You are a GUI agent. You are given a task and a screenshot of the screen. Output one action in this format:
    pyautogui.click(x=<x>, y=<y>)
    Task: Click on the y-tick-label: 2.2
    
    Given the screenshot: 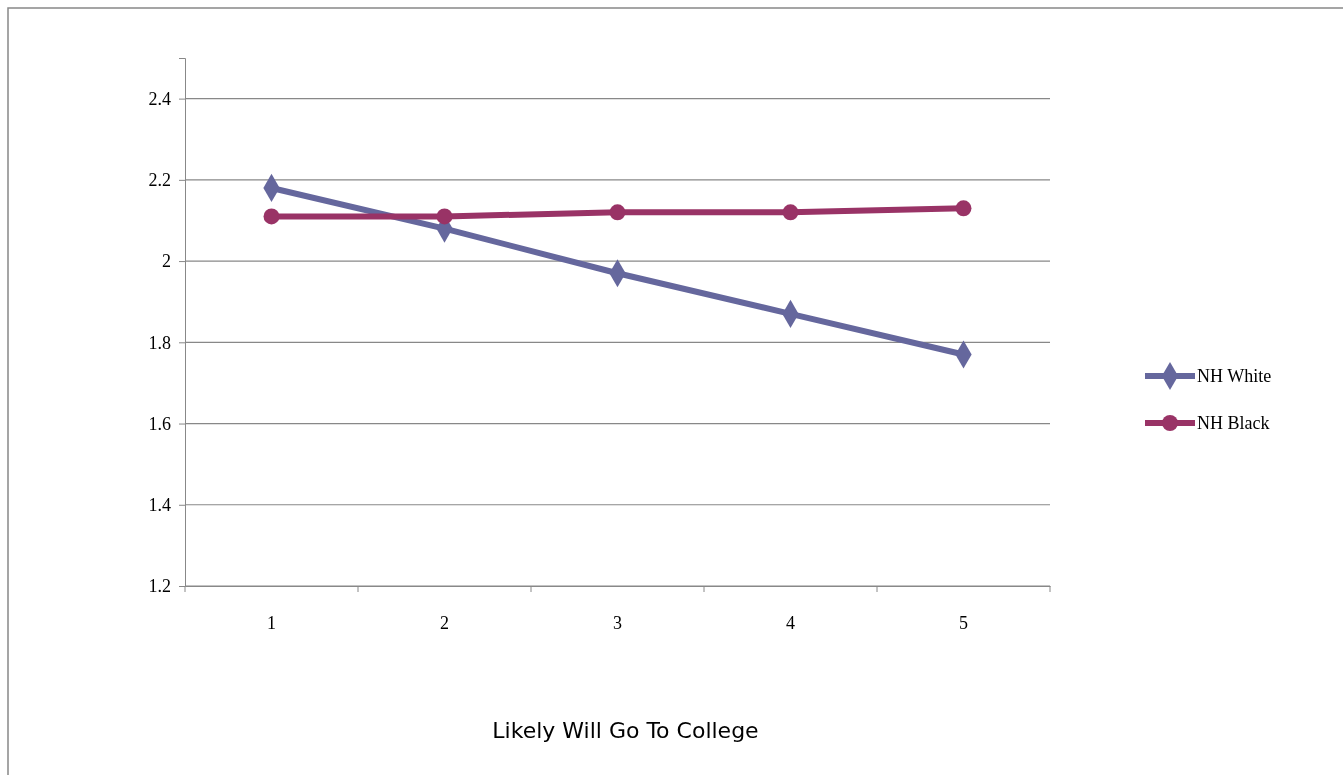 What is the action you would take?
    pyautogui.click(x=159, y=180)
    